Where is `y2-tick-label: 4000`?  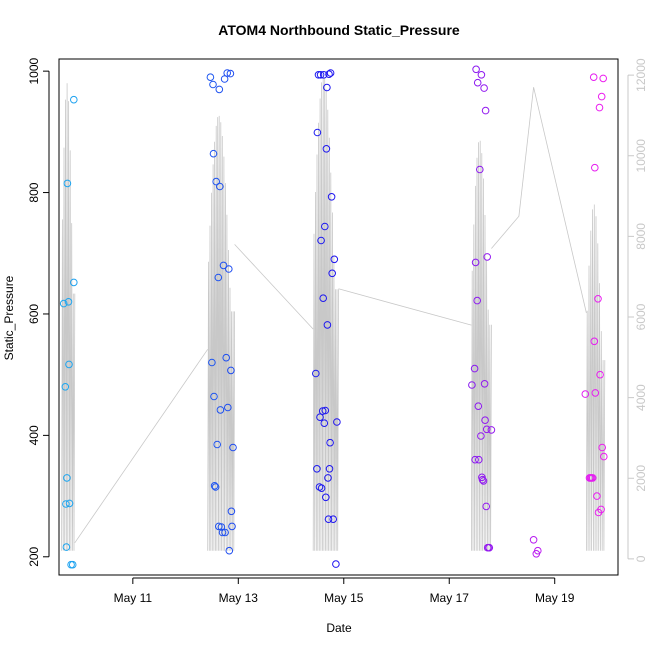 y2-tick-label: 4000 is located at coordinates (641, 397).